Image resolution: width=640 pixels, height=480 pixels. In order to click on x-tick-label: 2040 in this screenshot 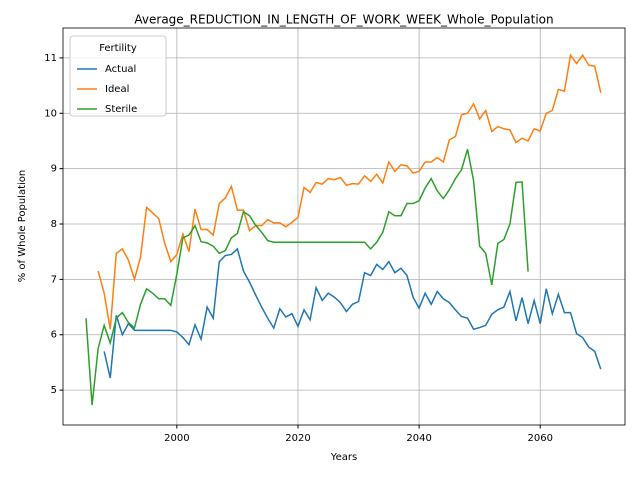, I will do `click(418, 438)`.